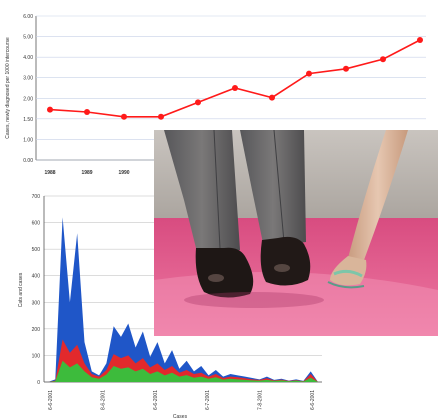  What do you see at coordinates (348, 273) in the screenshot?
I see `sandal-strap` at bounding box center [348, 273].